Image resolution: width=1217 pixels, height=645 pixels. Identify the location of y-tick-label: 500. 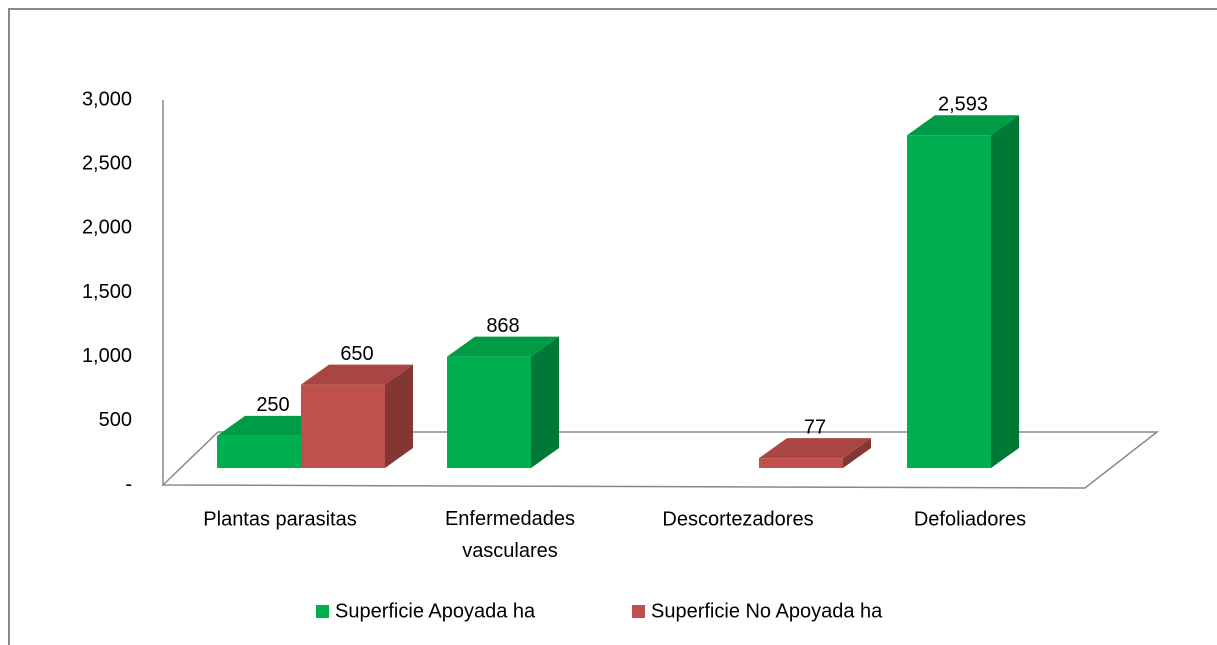
(115, 420).